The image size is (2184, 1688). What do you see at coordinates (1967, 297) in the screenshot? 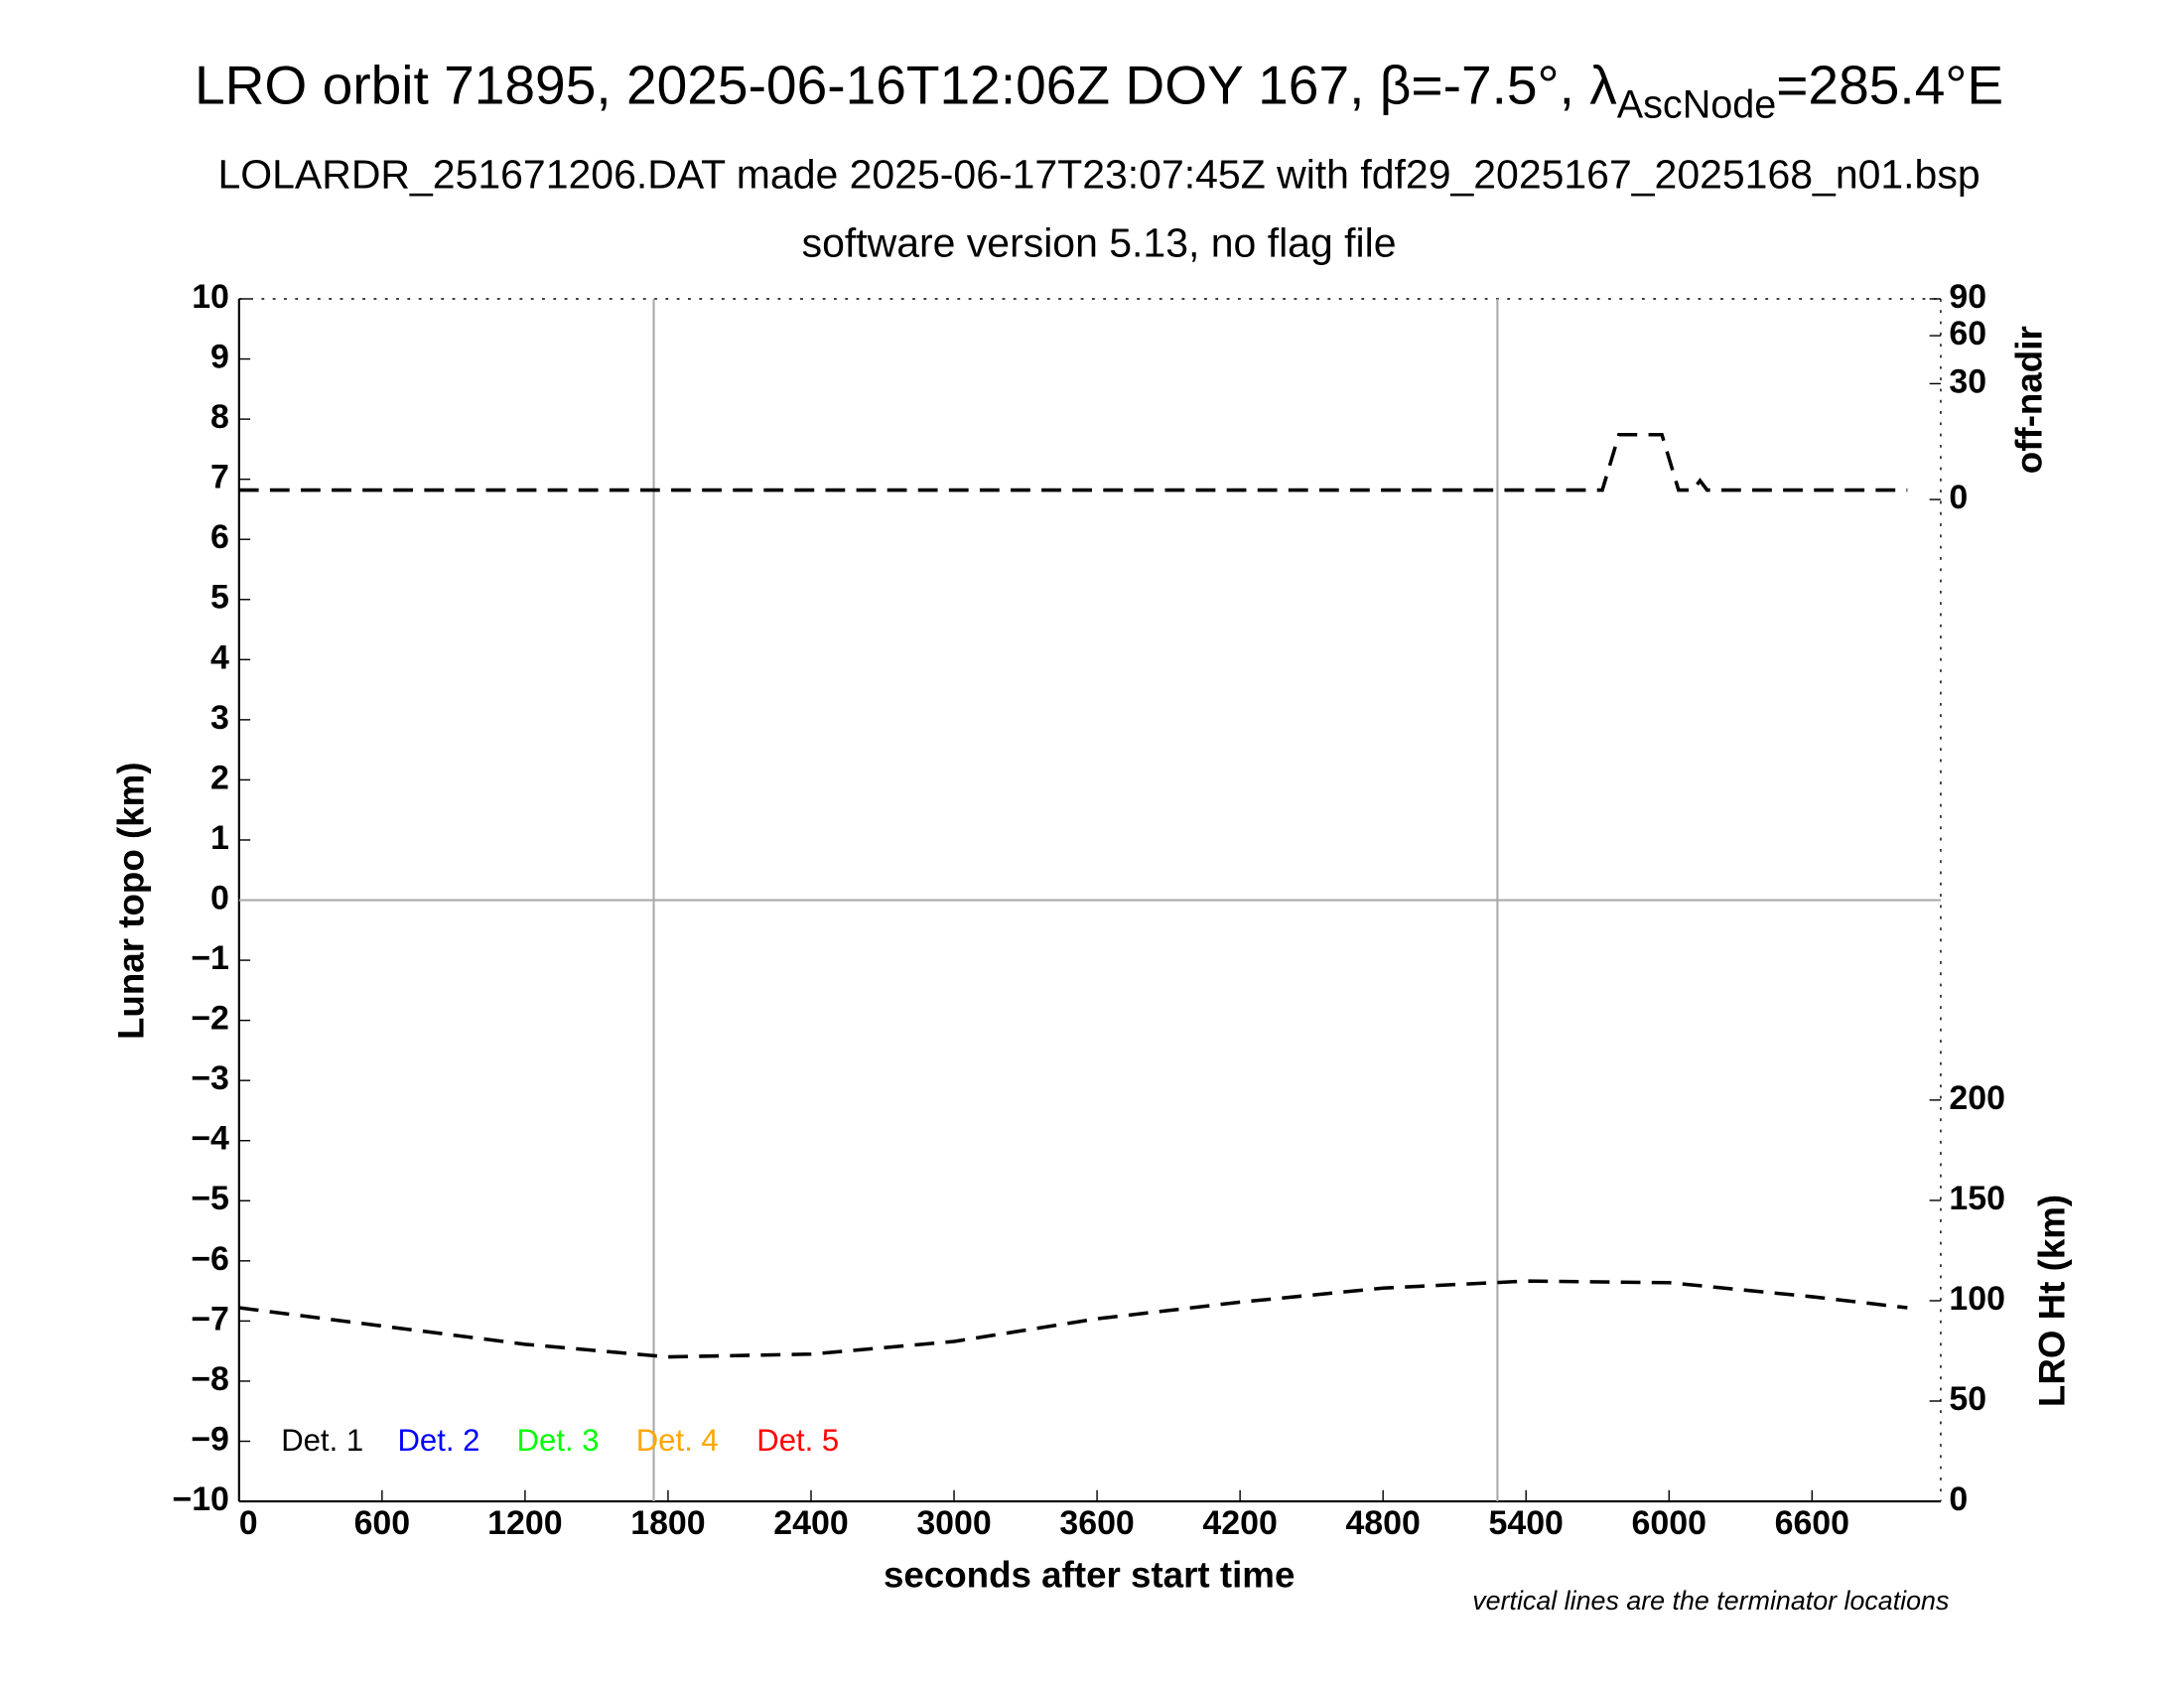
I see `y2-tick-label: 90` at bounding box center [1967, 297].